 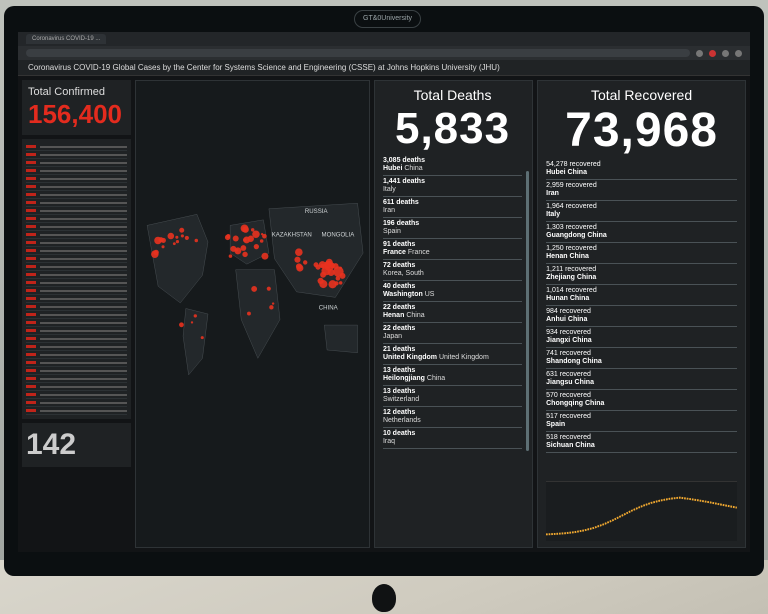 What do you see at coordinates (452, 249) in the screenshot?
I see `death-row: 91 deaths France France` at bounding box center [452, 249].